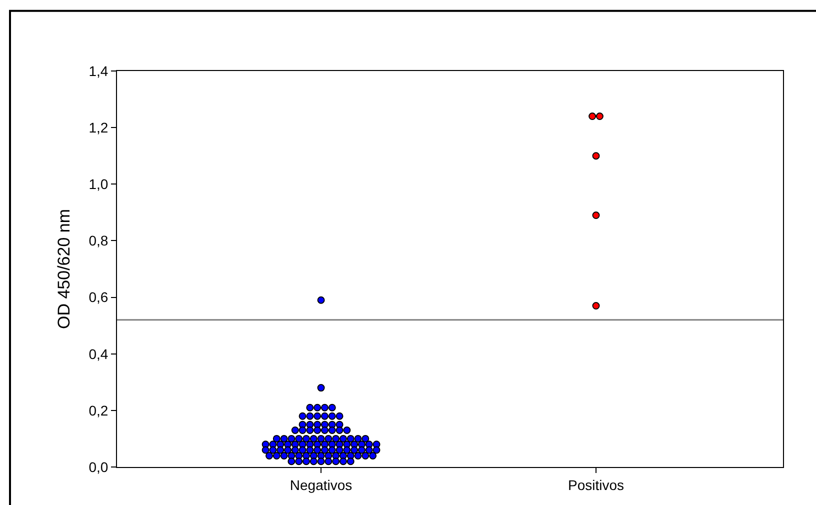 Image resolution: width=816 pixels, height=505 pixels. Describe the element at coordinates (64, 269) in the screenshot. I see `y-axis-title: OD 450/620 nm` at that location.